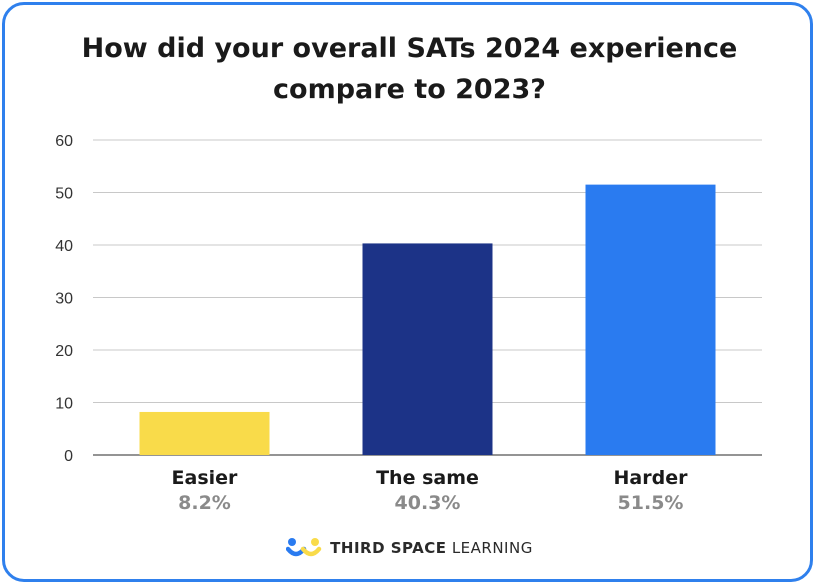 The image size is (819, 588). Describe the element at coordinates (427, 478) in the screenshot. I see `x-tick-label: The same` at that location.